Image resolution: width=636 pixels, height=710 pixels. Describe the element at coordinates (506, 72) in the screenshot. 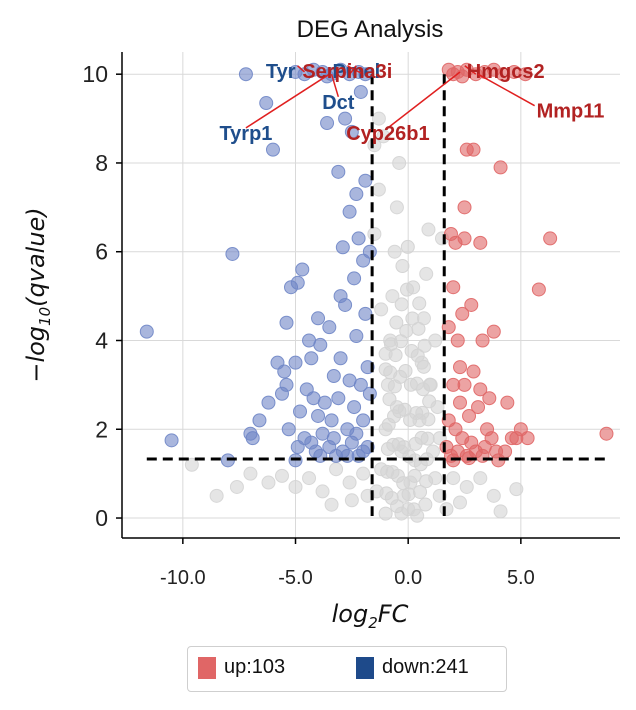

I see `gene-label-hmgcs2: Hmgcs2` at that location.